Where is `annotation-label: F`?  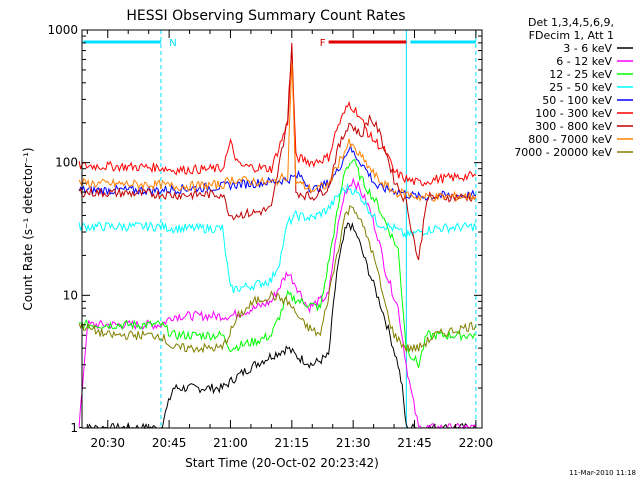 annotation-label: F is located at coordinates (323, 43).